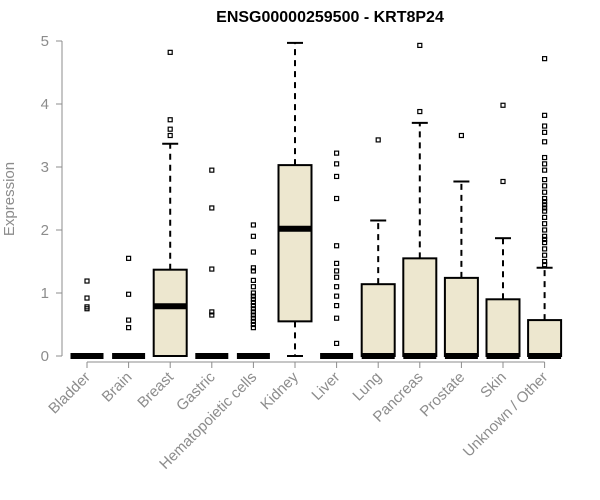  Describe the element at coordinates (69, 393) in the screenshot. I see `x-tick-label: Bladder` at that location.